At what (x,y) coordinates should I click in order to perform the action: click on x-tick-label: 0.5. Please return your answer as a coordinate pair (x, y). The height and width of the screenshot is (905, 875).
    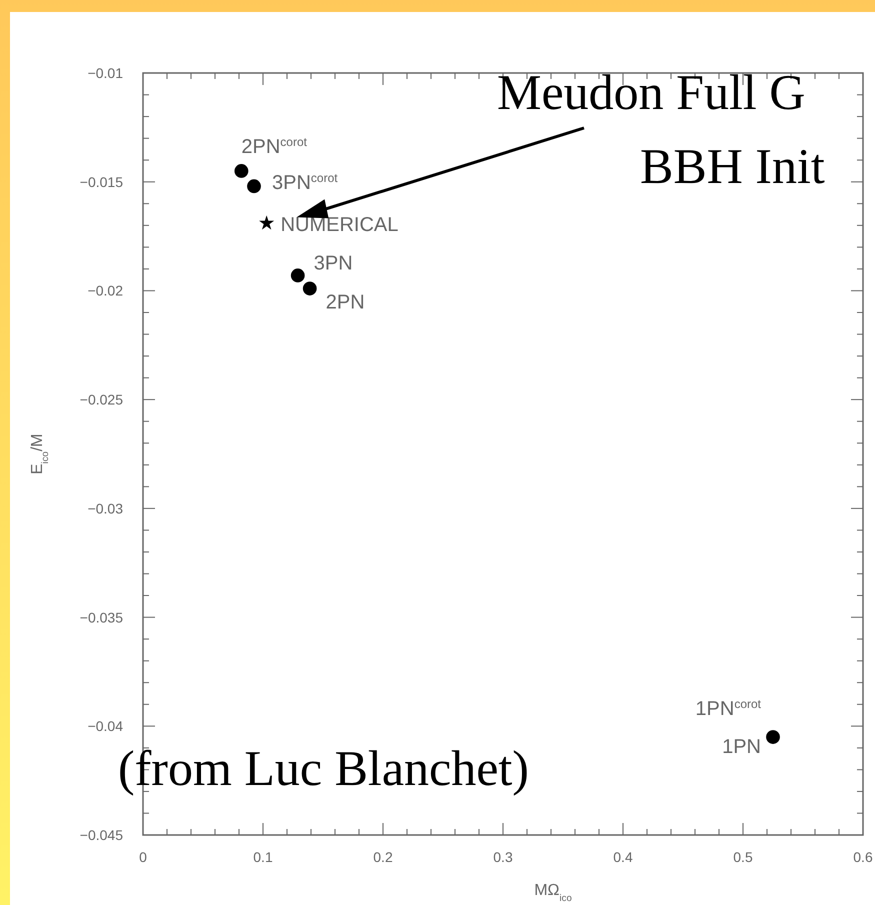
    Looking at the image, I should click on (743, 857).